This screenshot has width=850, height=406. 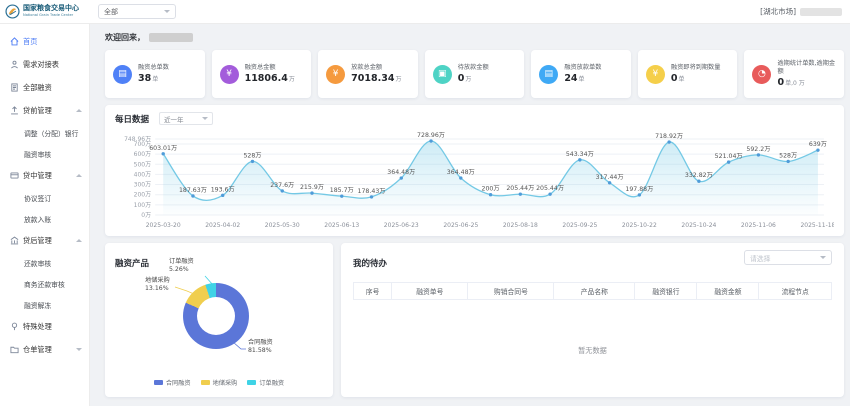 What do you see at coordinates (595, 291) in the screenshot?
I see `column-header-product-name: 产品名称` at bounding box center [595, 291].